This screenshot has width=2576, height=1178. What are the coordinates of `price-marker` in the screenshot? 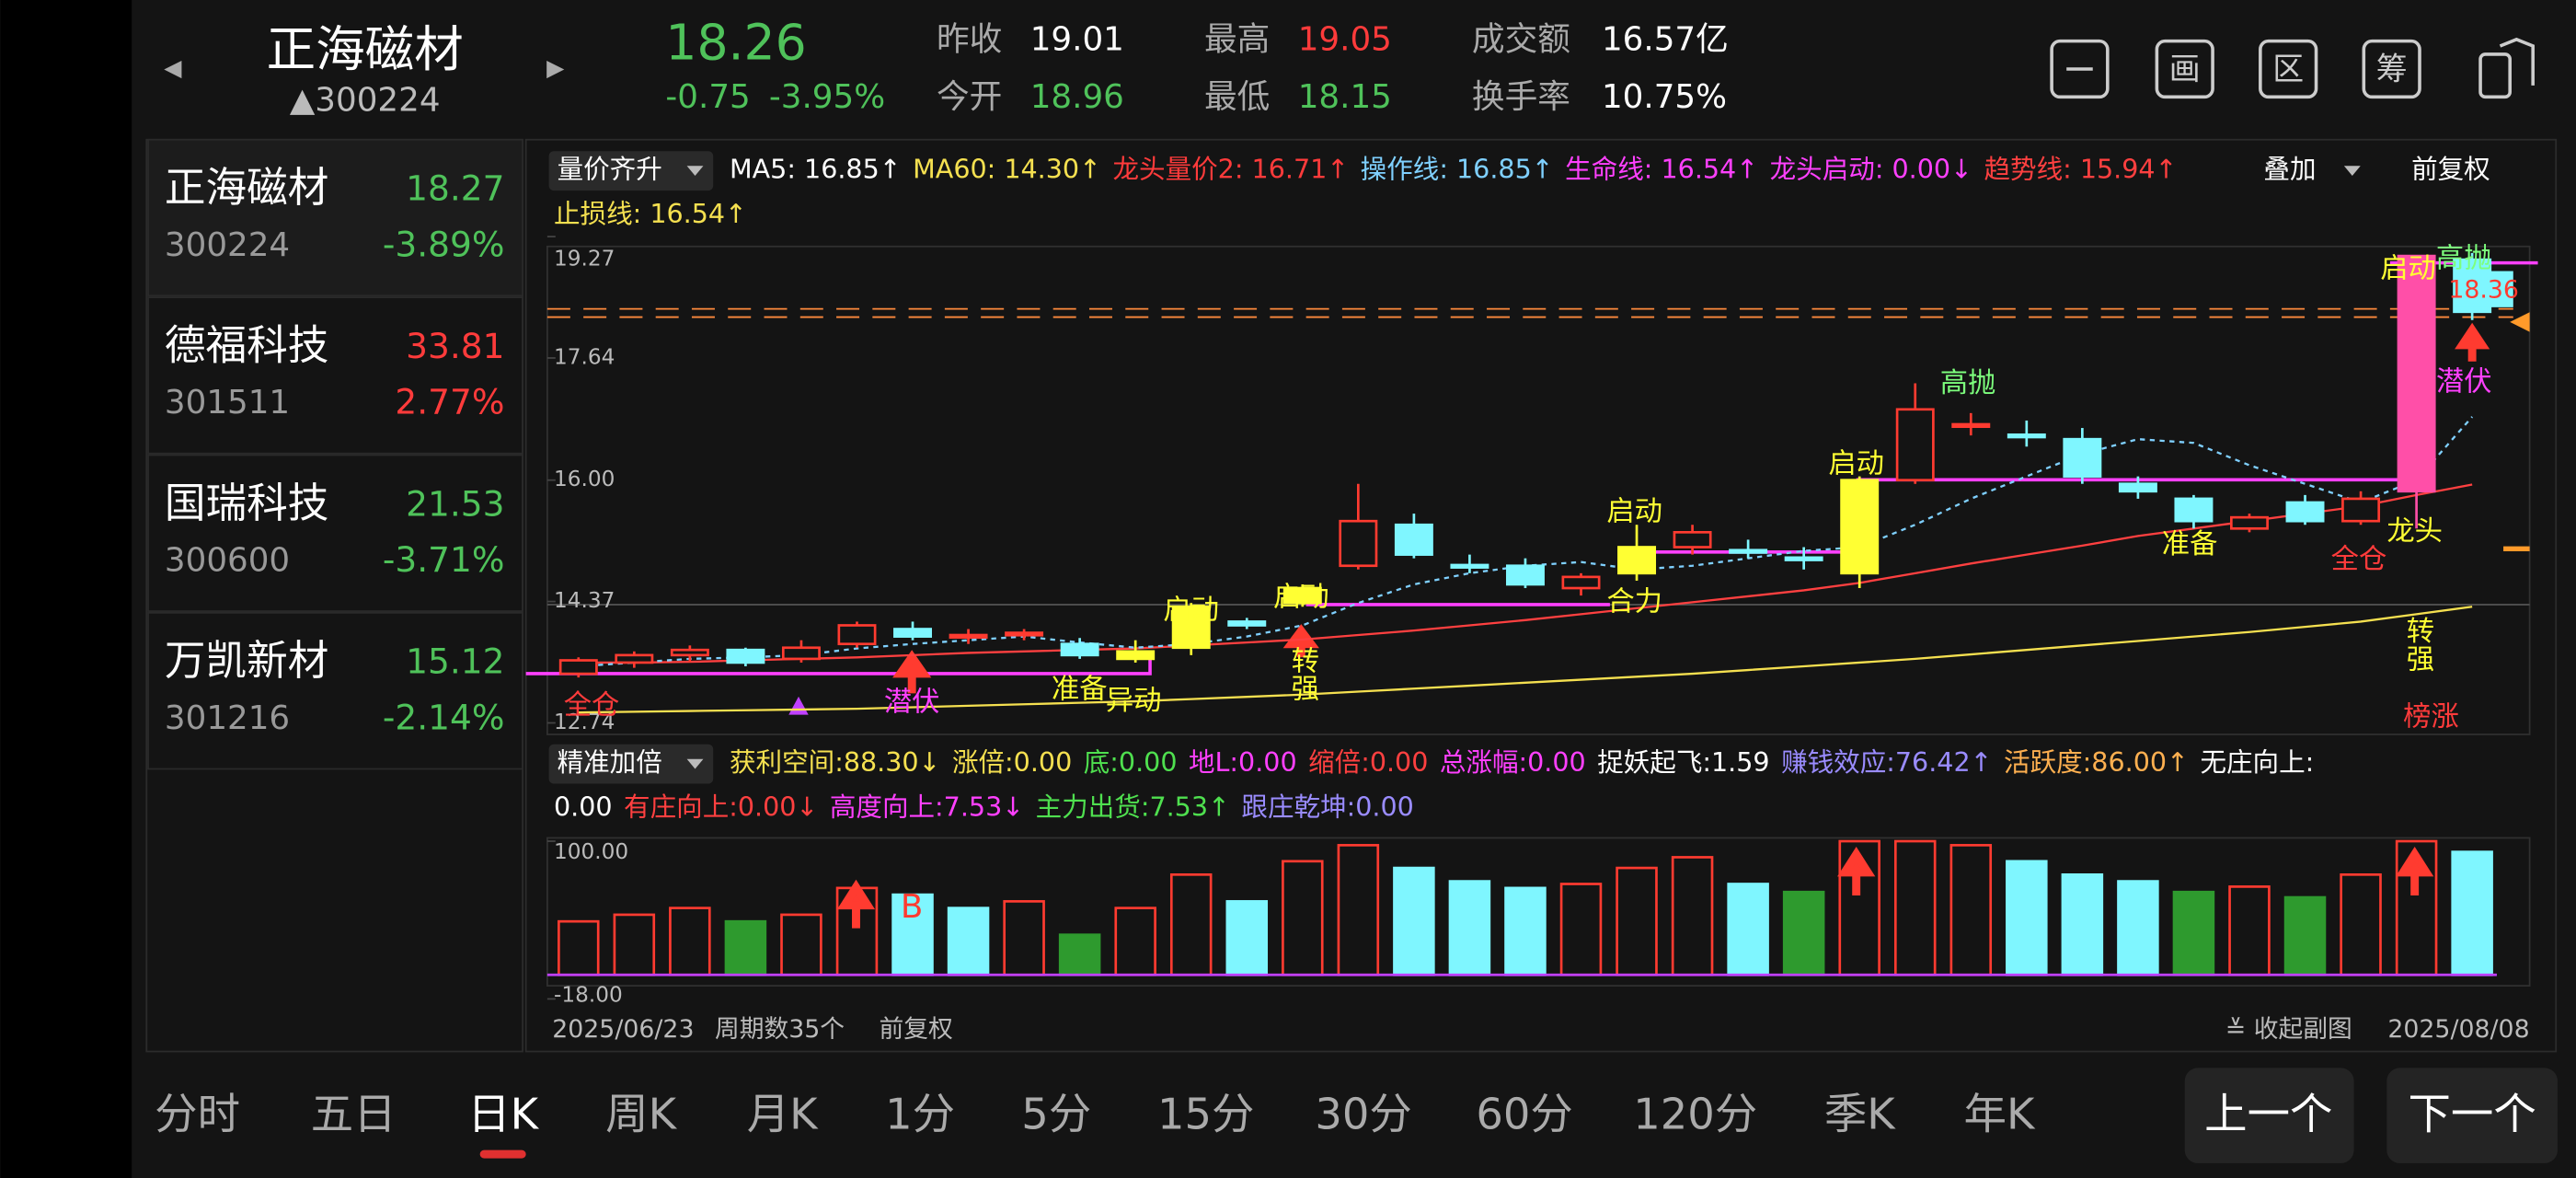 It's located at (2520, 322).